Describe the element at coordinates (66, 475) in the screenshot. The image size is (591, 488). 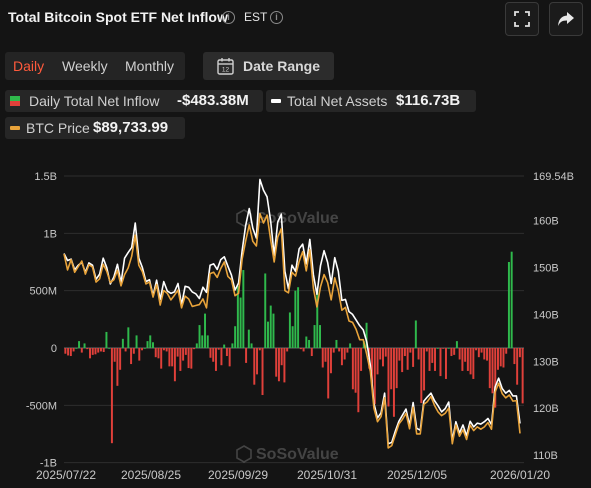
I see `x-tick-label: 2025/07/22` at that location.